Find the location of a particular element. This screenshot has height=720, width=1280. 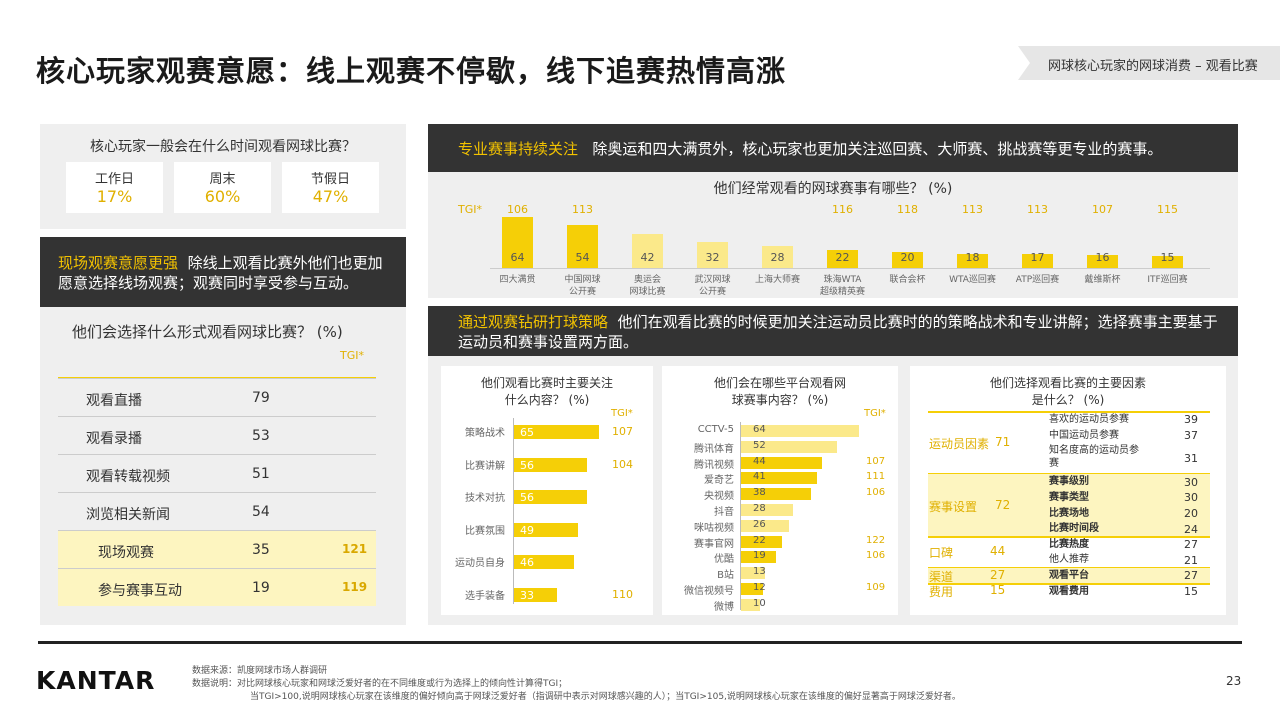

focus-category-label: 比赛讲解 is located at coordinates (485, 466).